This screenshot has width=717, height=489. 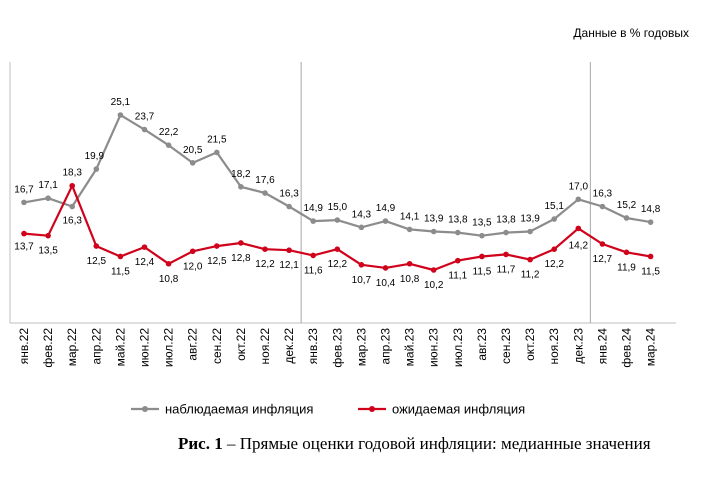 What do you see at coordinates (651, 347) in the screenshot?
I see `x-tick-label: мар.24` at bounding box center [651, 347].